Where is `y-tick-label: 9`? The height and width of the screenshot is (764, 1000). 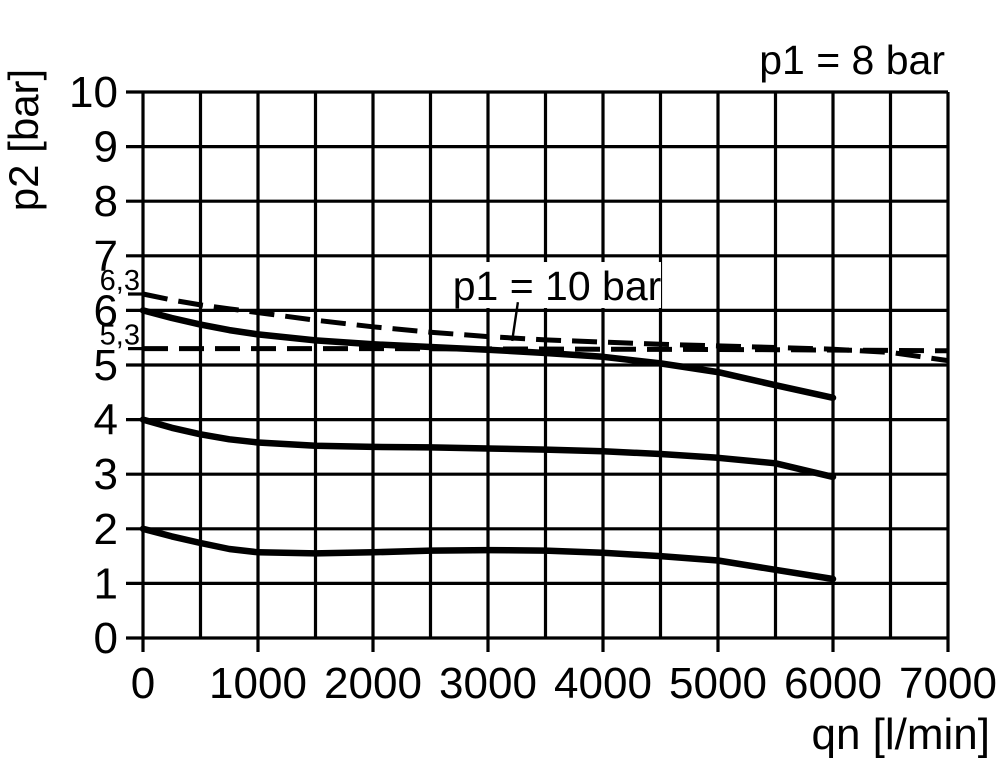
y-tick-label: 9 is located at coordinates (106, 147).